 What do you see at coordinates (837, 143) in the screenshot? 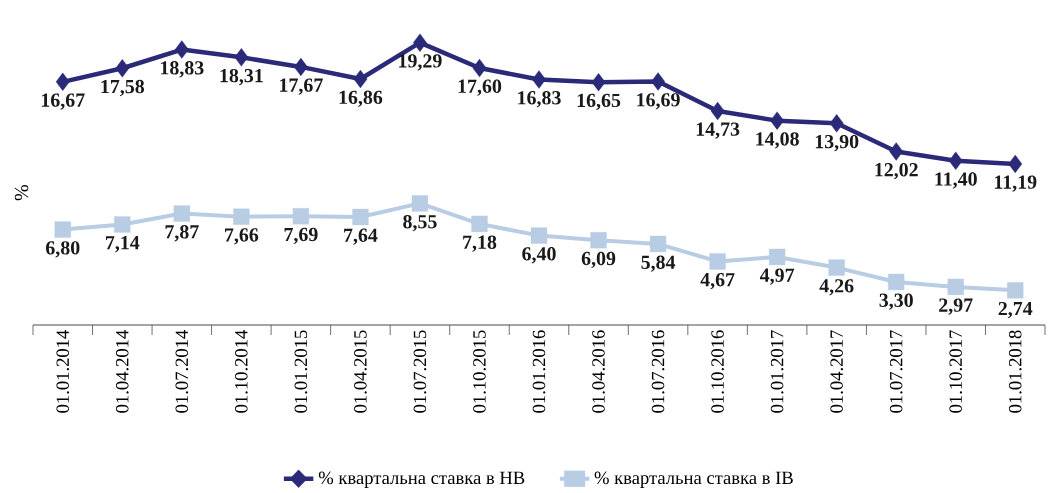
I see `data-label: 13,90` at bounding box center [837, 143].